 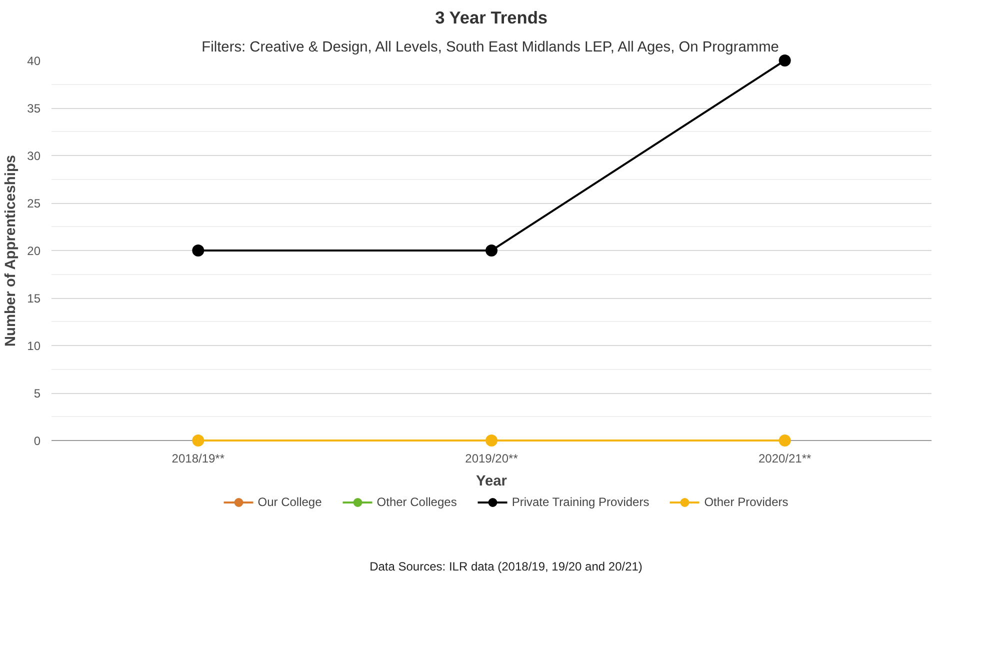 What do you see at coordinates (37, 441) in the screenshot?
I see `y-tick-label: 0` at bounding box center [37, 441].